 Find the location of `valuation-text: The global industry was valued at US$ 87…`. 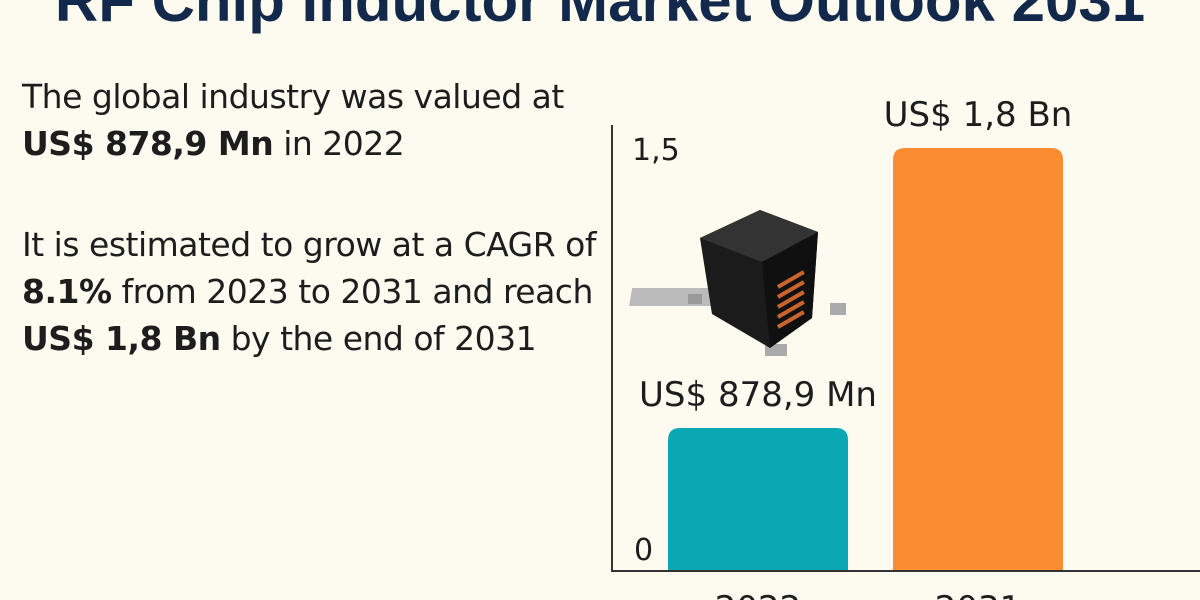

valuation-text: The global industry was valued at US$ 87… is located at coordinates (293, 120).